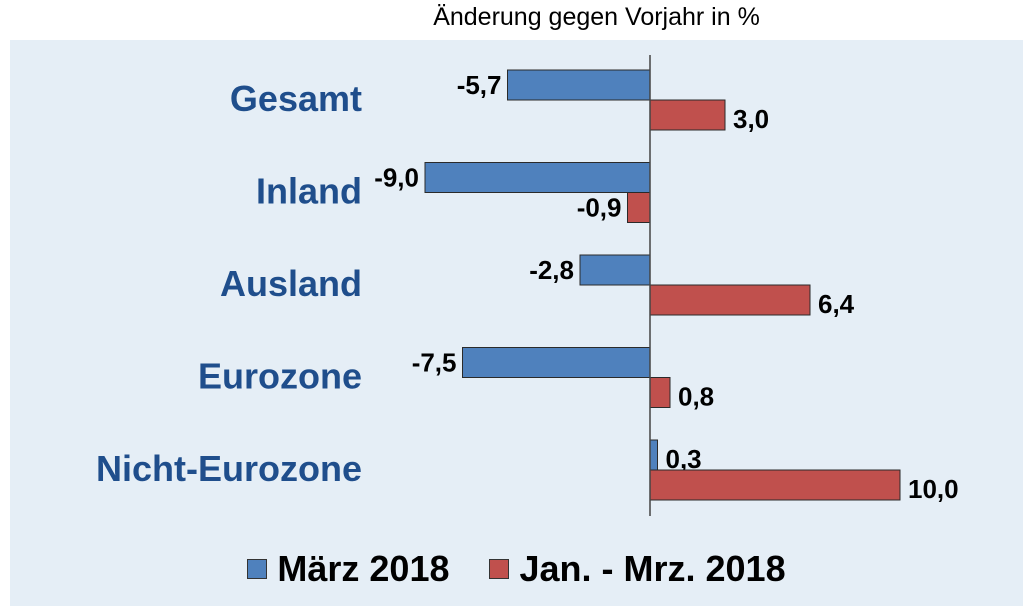 This screenshot has width=1033, height=616. I want to click on legend-label-march: März 2018, so click(363, 568).